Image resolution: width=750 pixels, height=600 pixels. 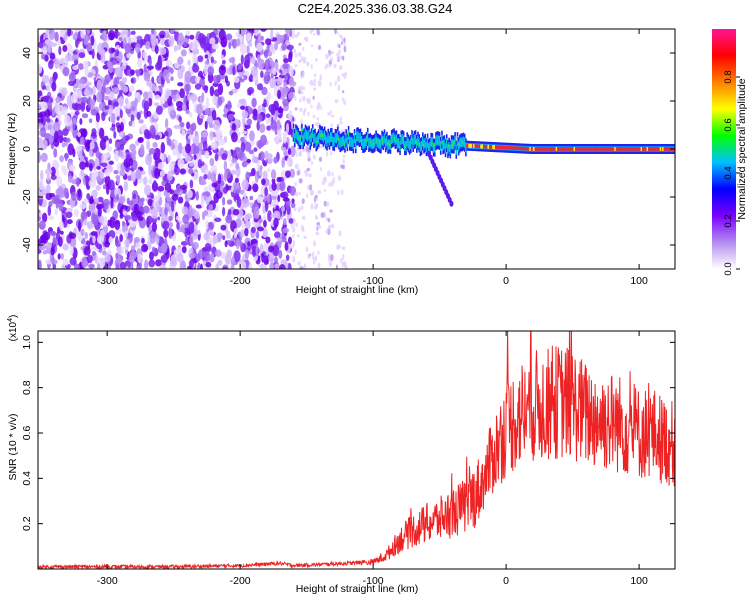 I want to click on snr-xlabel: Height of straight line (km), so click(x=357, y=589).